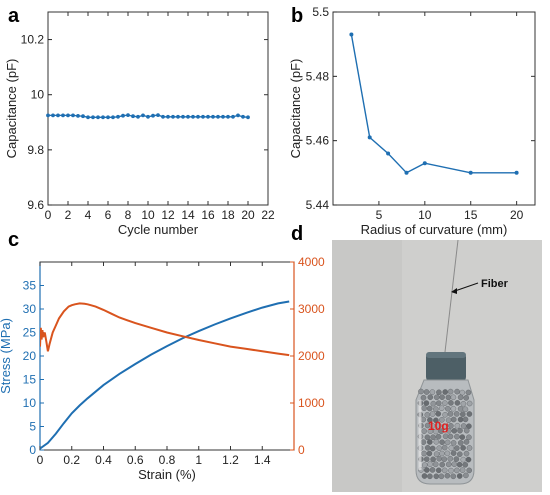 Image resolution: width=550 pixels, height=495 pixels. I want to click on y-right-tick-label: 0, so click(301, 450).